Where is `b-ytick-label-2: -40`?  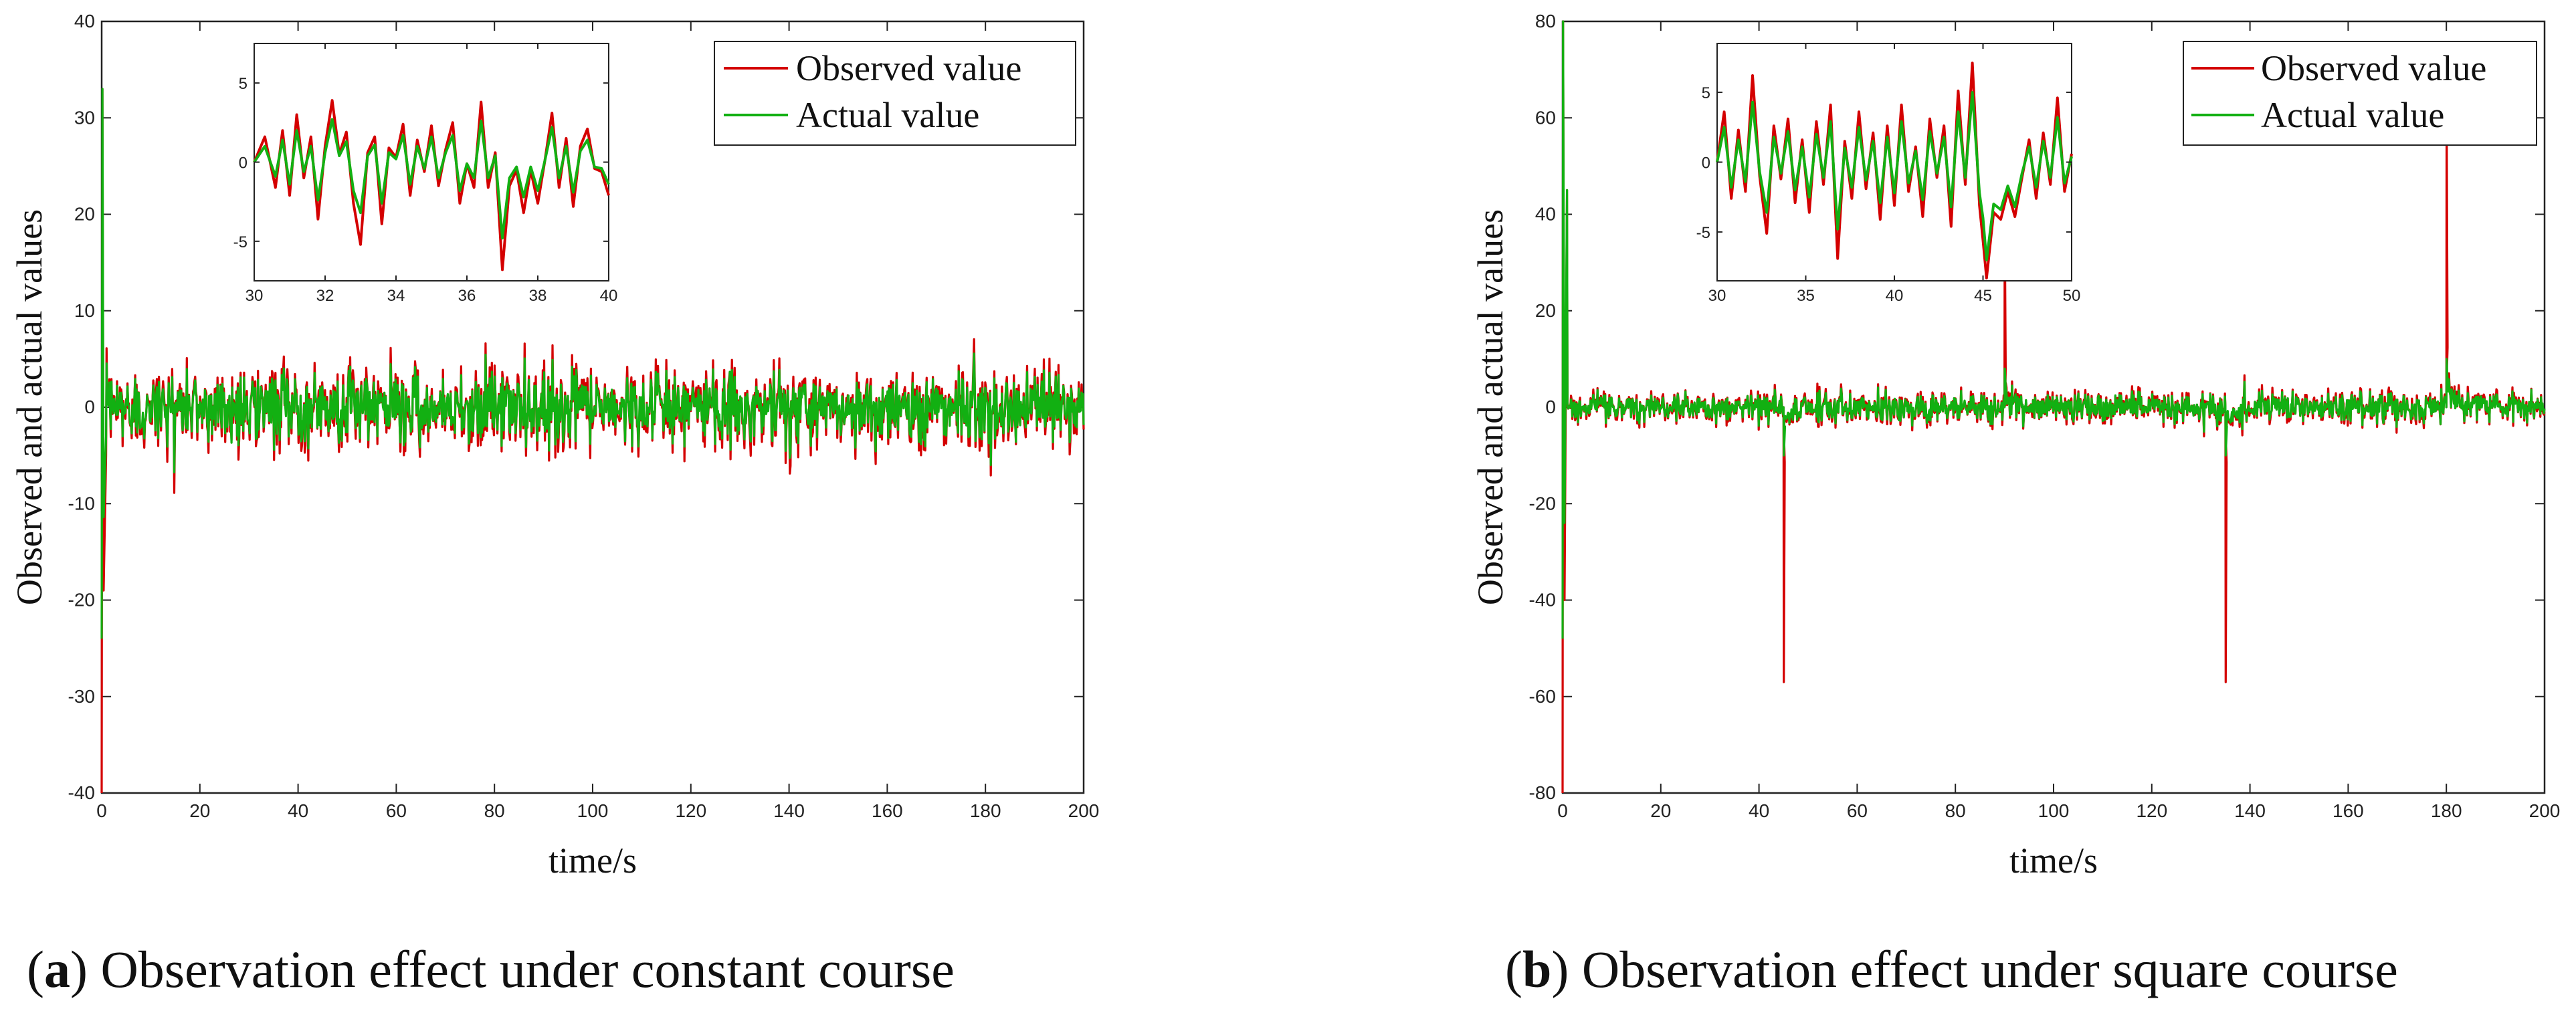
b-ytick-label-2: -40 is located at coordinates (1542, 600).